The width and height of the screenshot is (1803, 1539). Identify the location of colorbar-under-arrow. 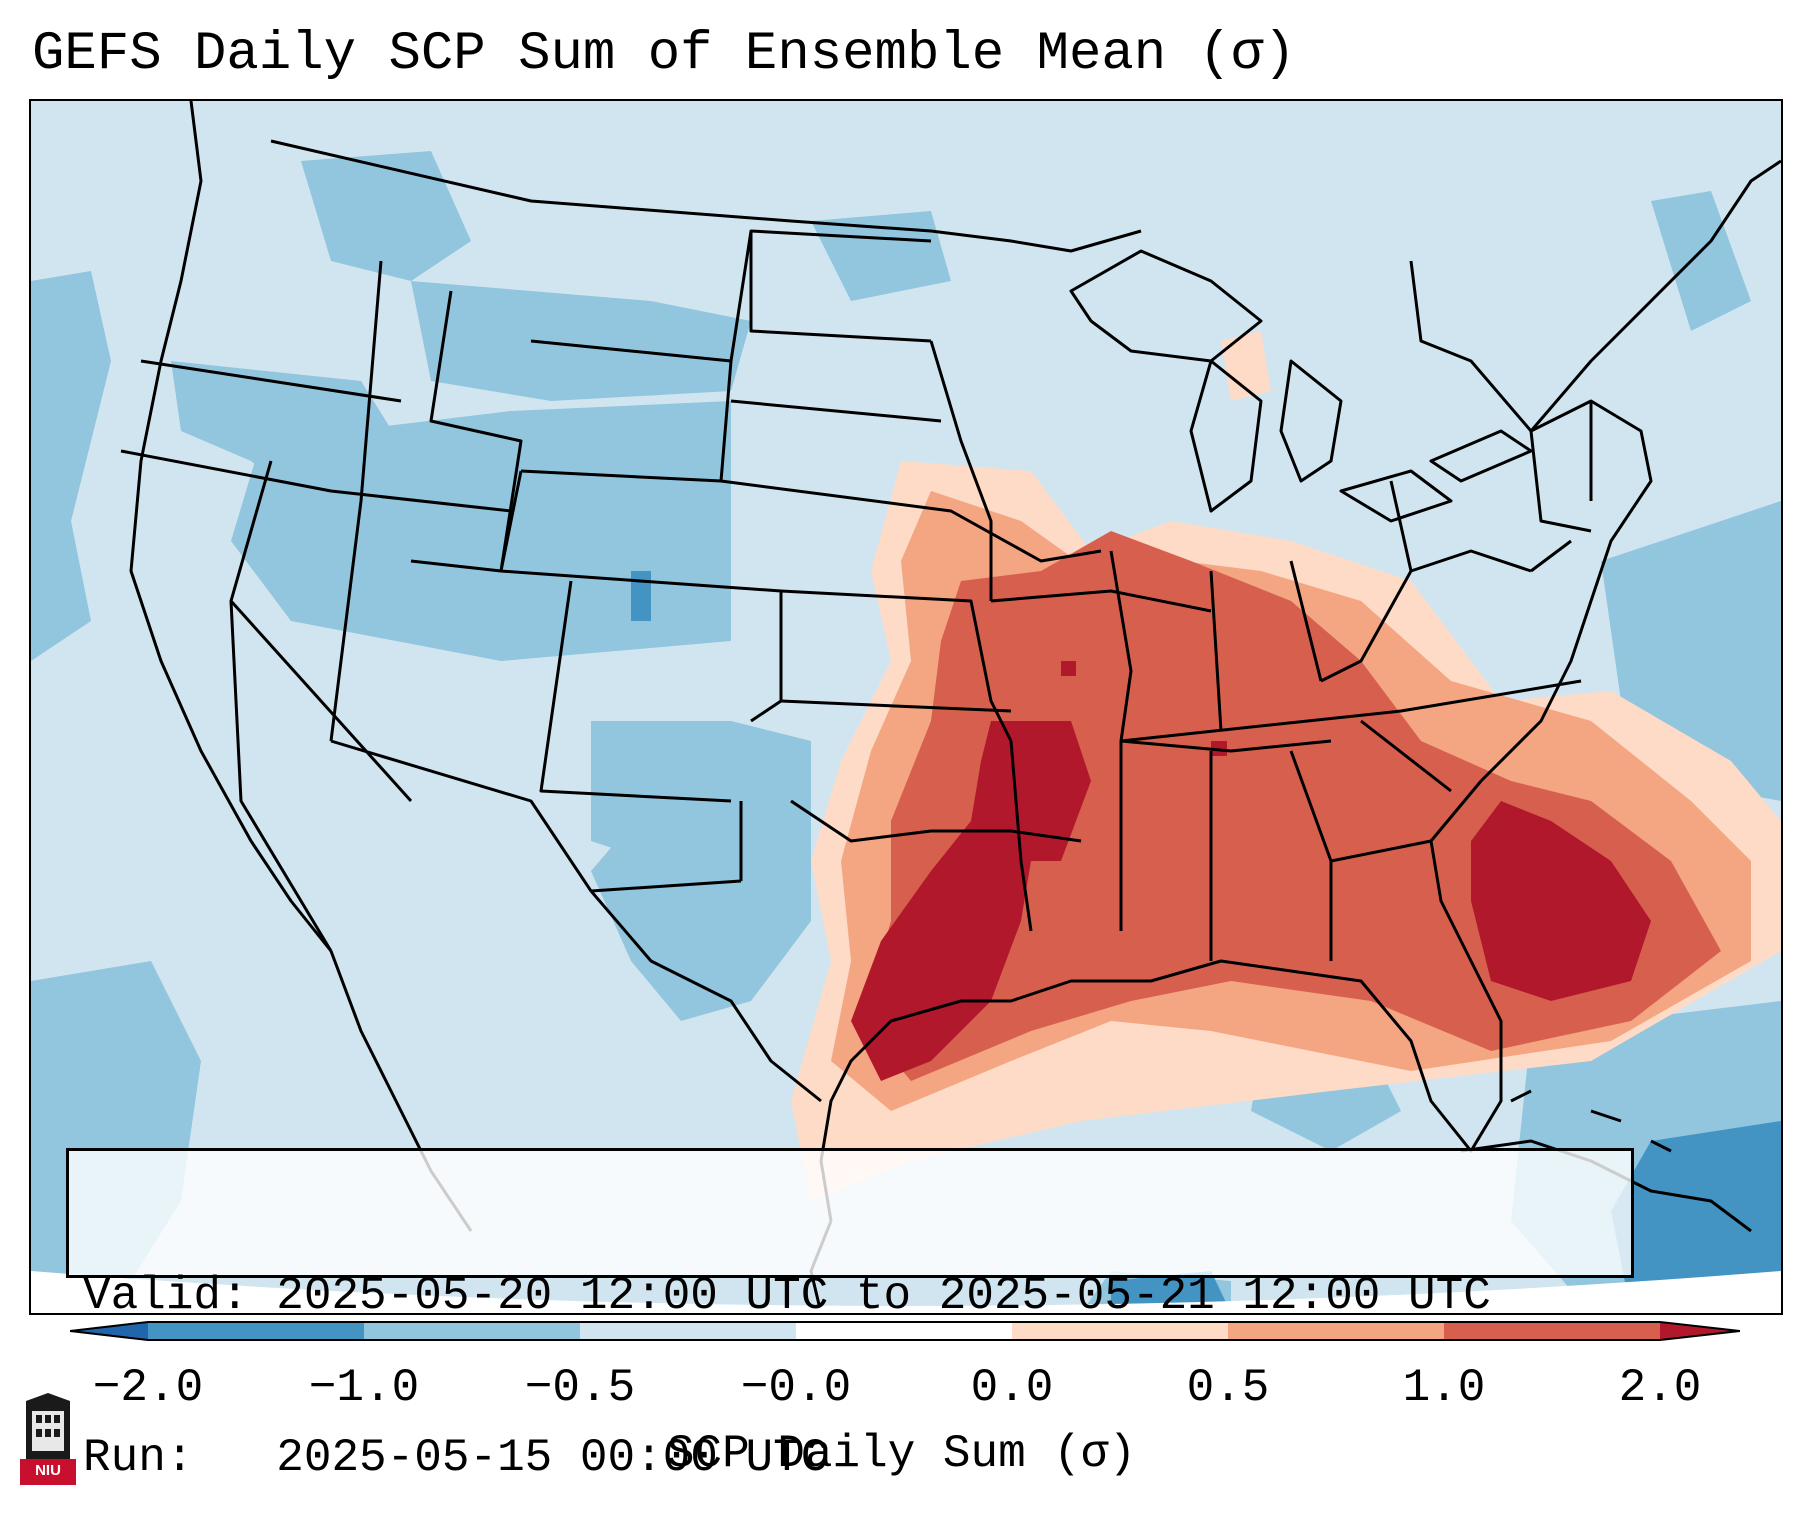
(109, 1331).